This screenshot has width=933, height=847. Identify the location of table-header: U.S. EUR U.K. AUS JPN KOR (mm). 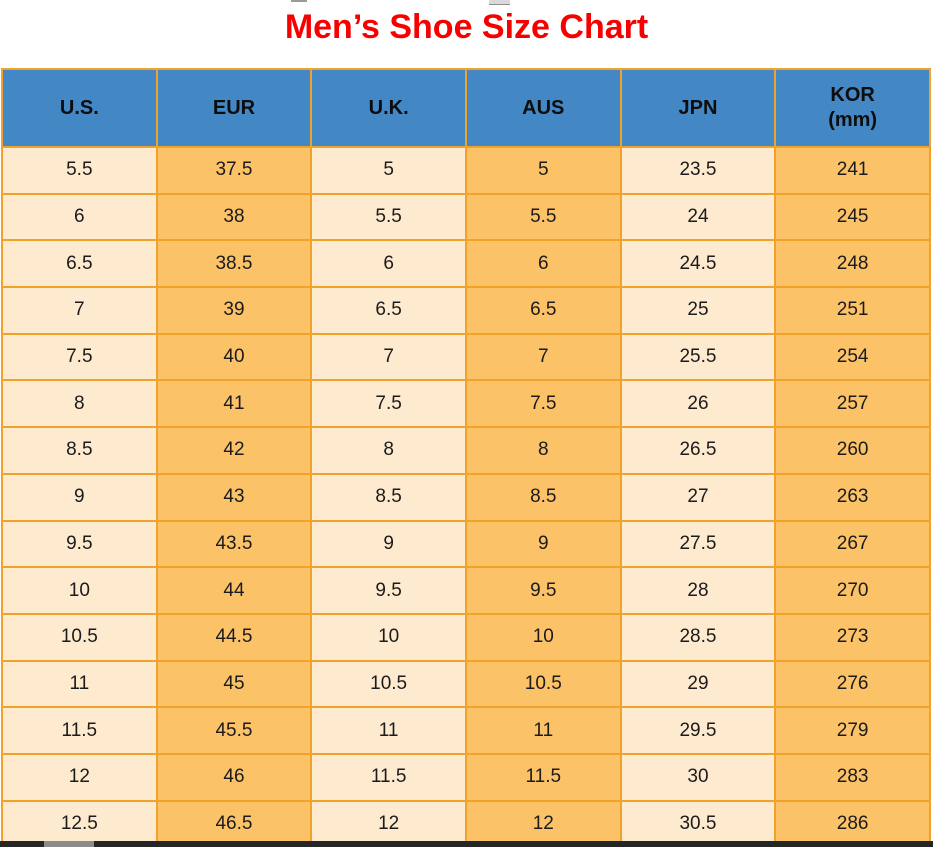
(466, 108).